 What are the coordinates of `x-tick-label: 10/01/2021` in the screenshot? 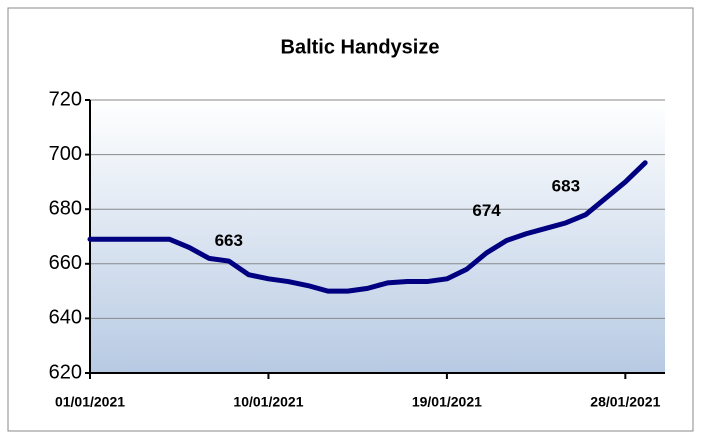 It's located at (268, 402).